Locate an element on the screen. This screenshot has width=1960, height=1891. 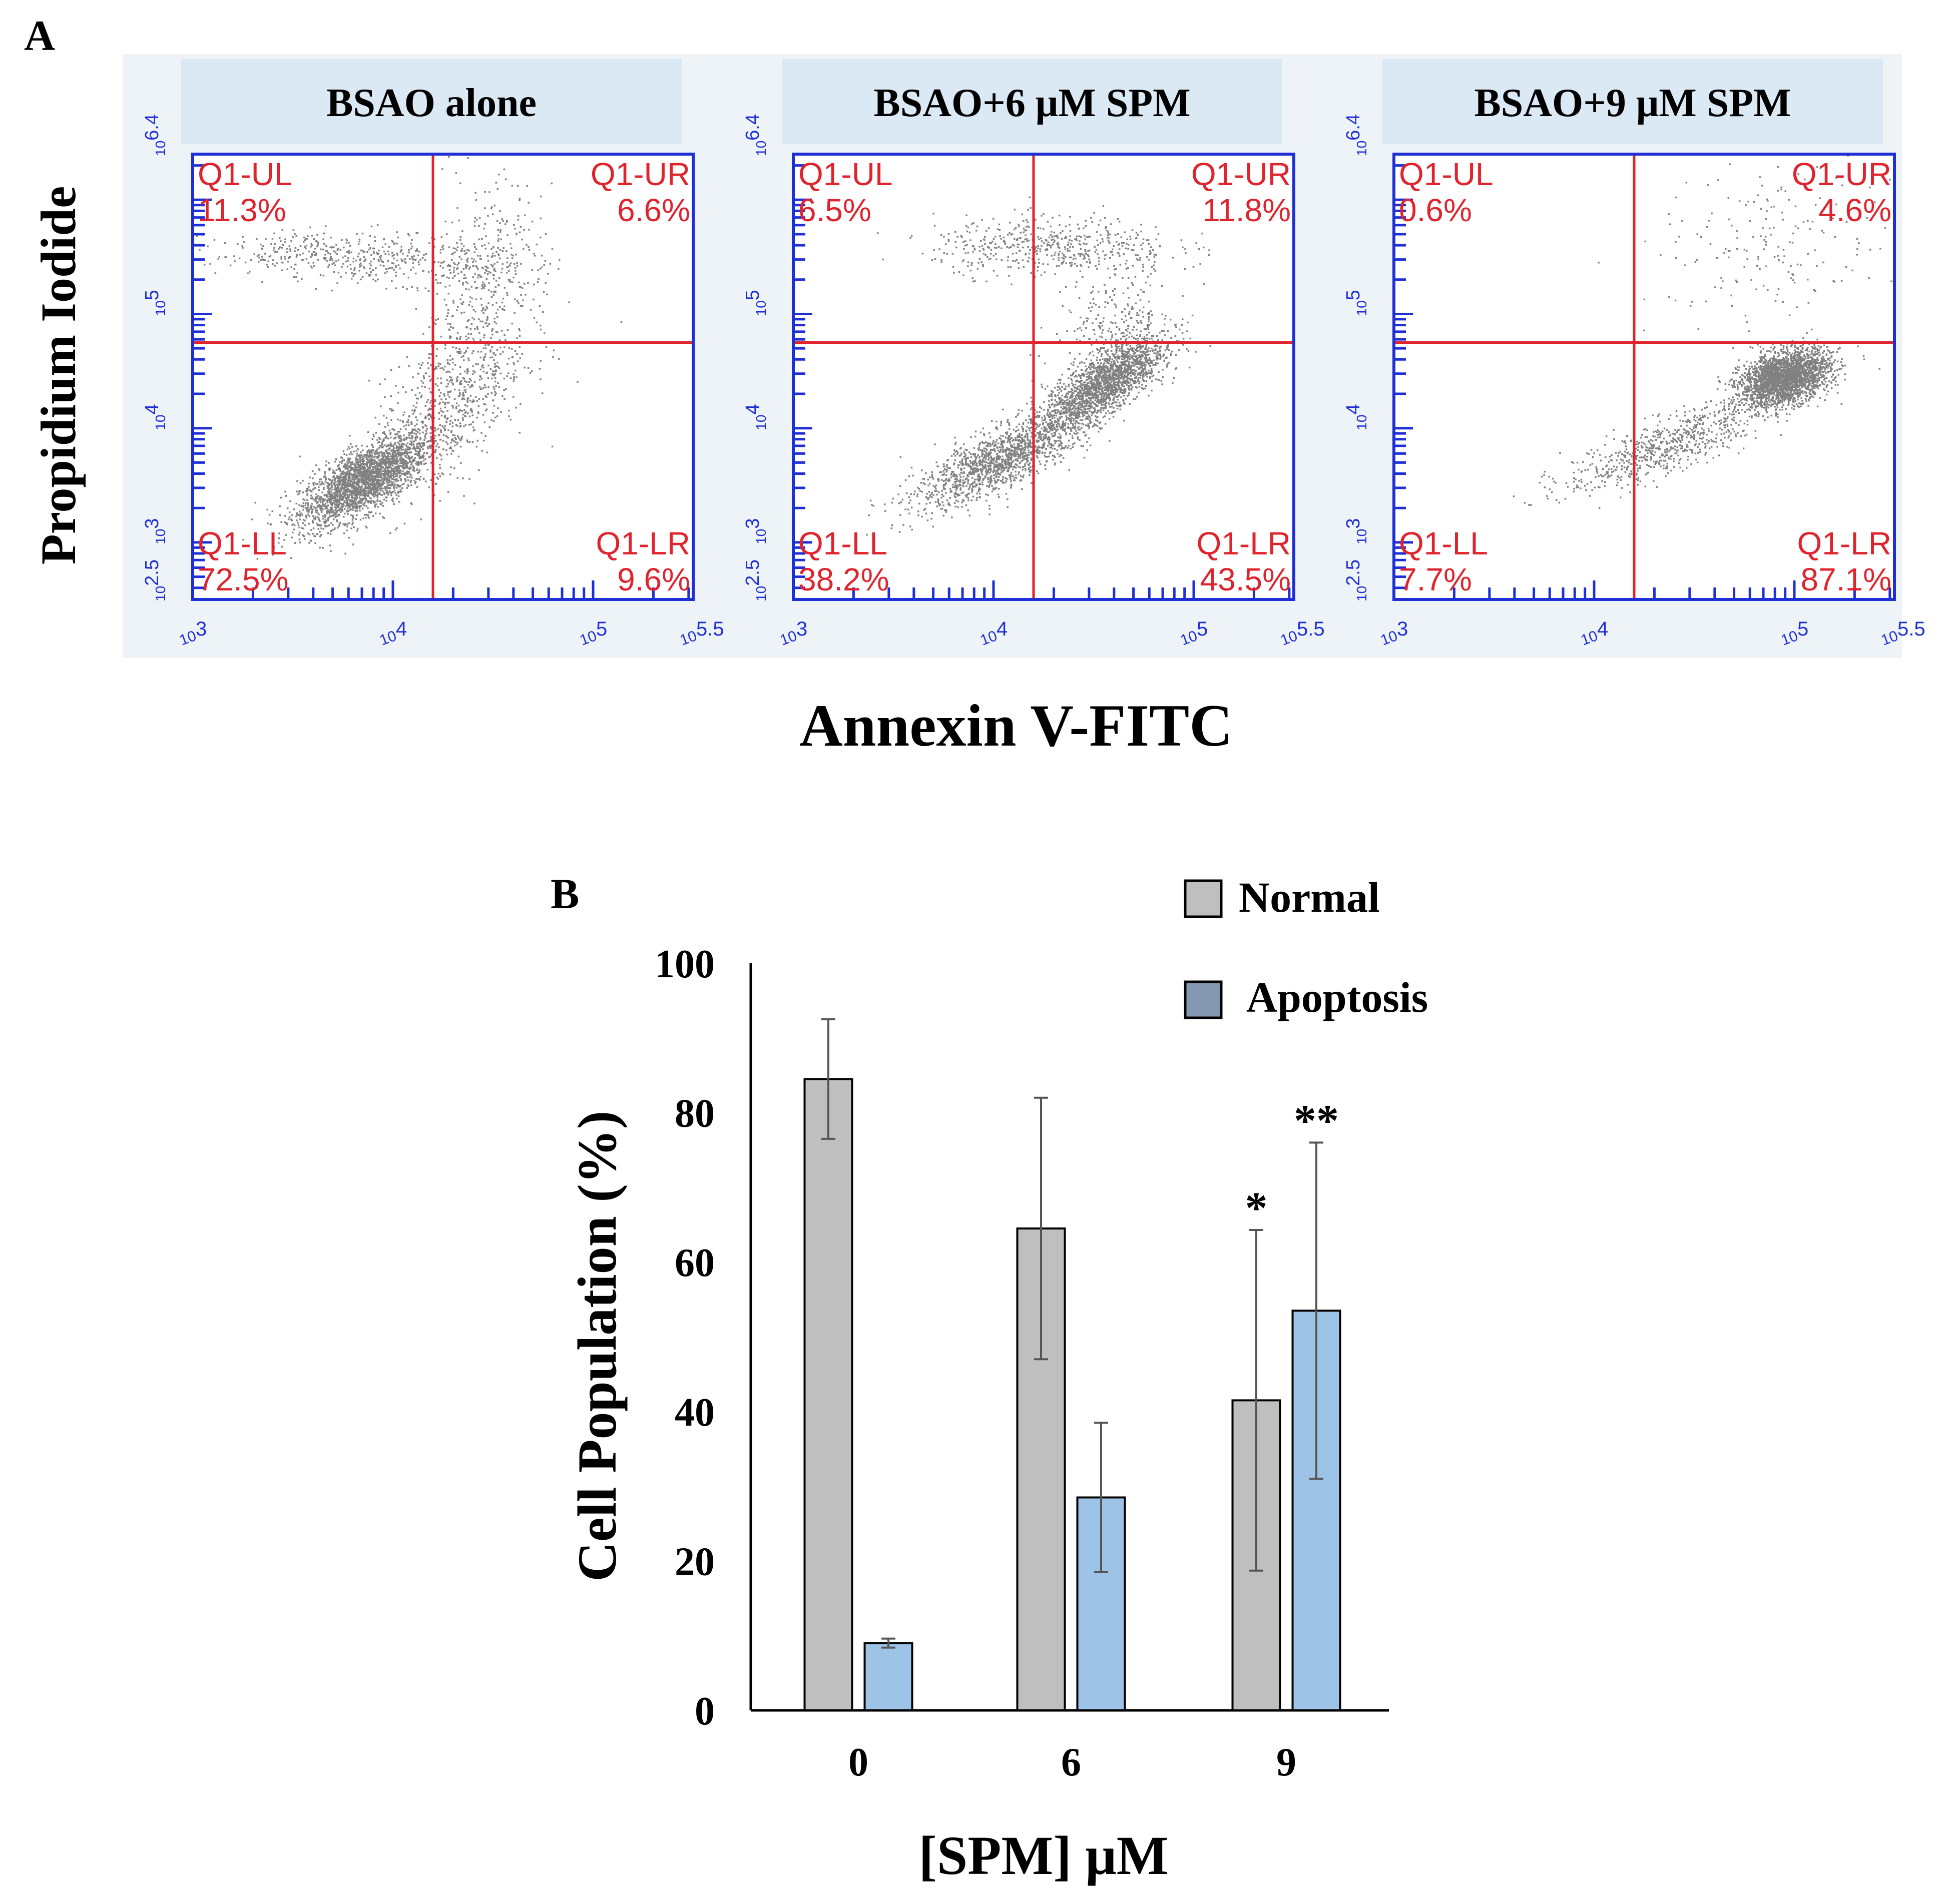
quadrant-percent-ur: 11.8% is located at coordinates (1246, 210).